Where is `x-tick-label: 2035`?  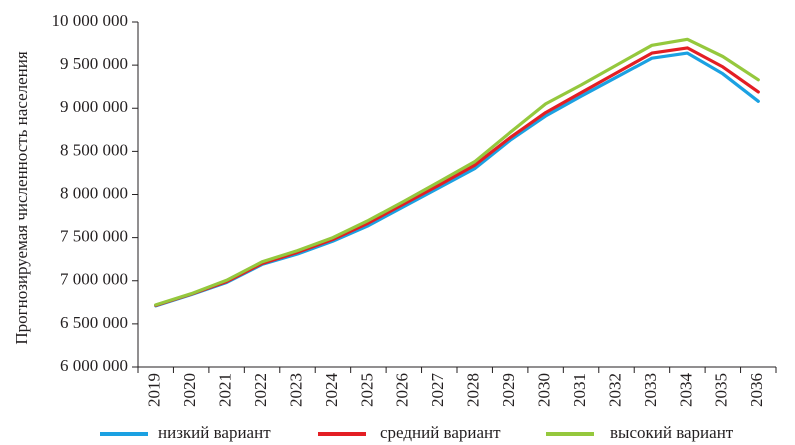 x-tick-label: 2035 is located at coordinates (721, 390).